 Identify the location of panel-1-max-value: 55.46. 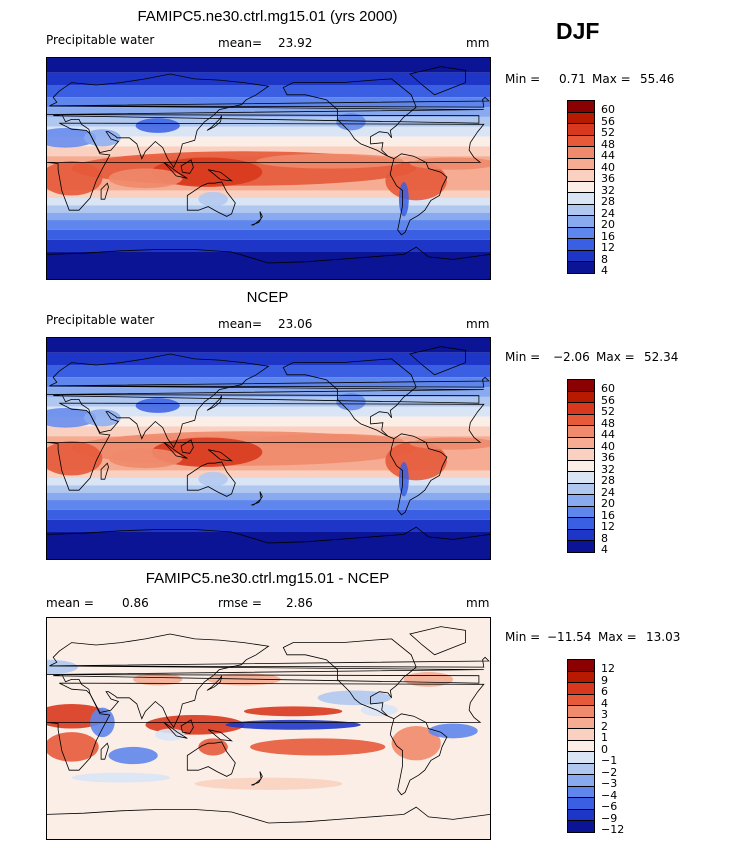
(657, 79).